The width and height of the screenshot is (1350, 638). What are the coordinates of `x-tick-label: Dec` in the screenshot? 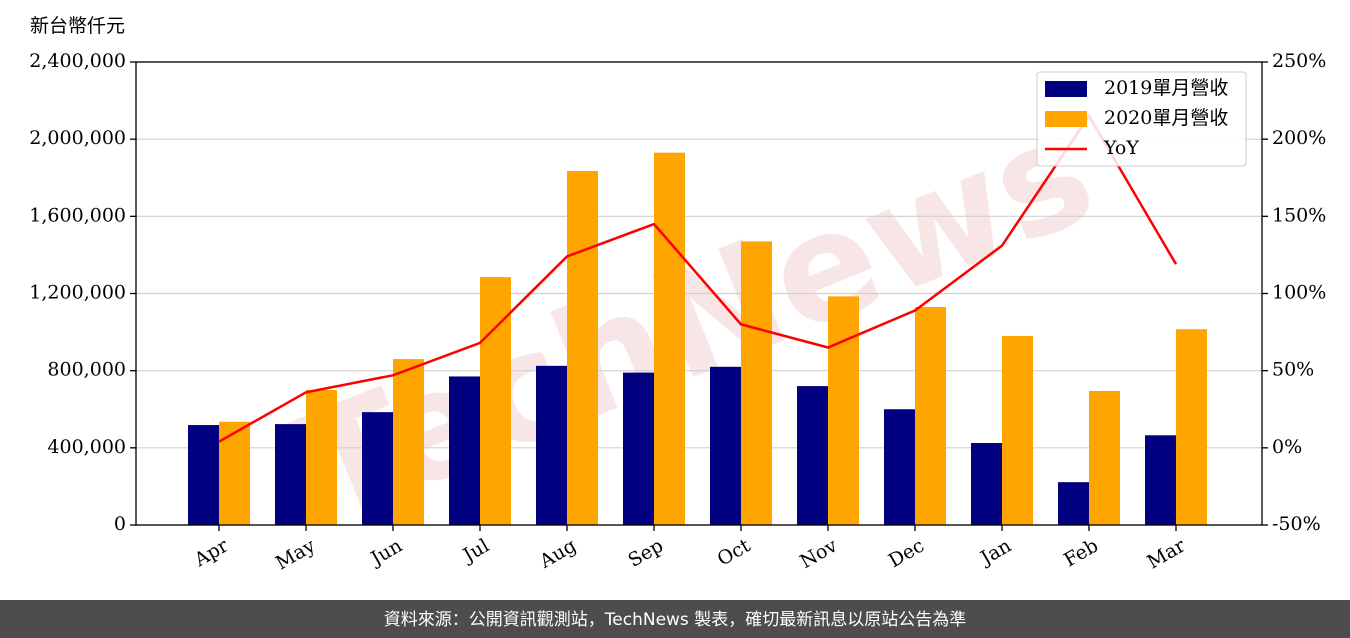 It's located at (906, 554).